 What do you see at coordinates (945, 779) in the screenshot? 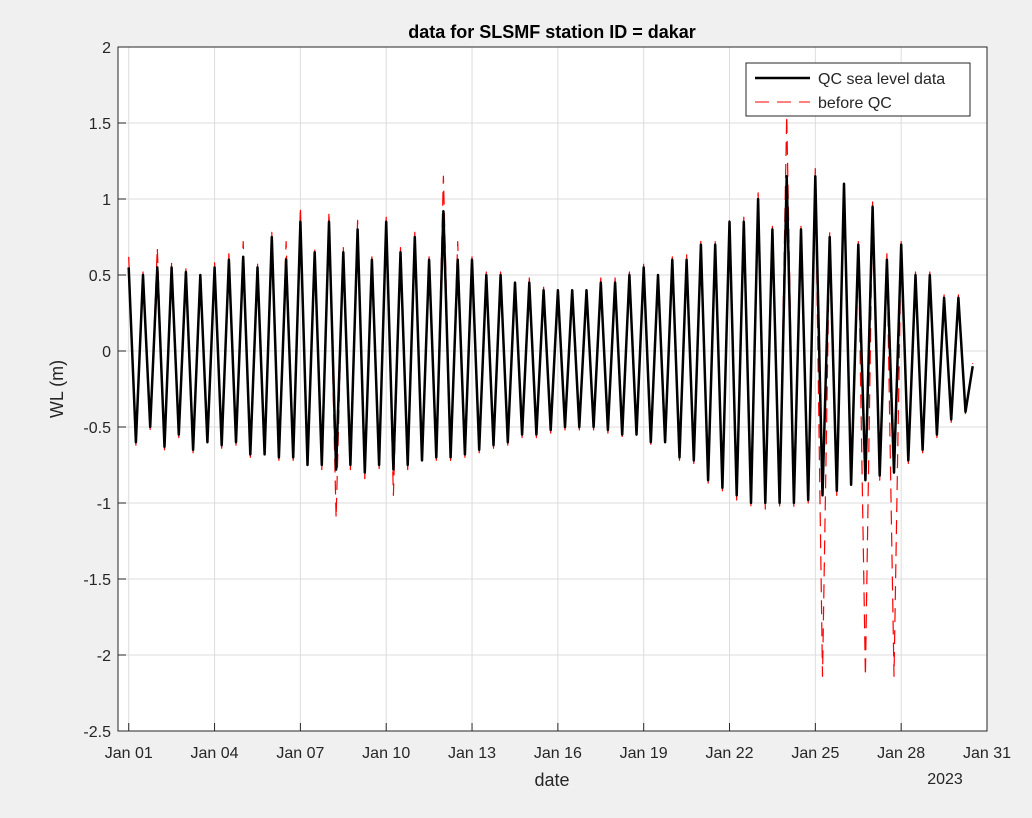
I see `x-year-label: 2023` at bounding box center [945, 779].